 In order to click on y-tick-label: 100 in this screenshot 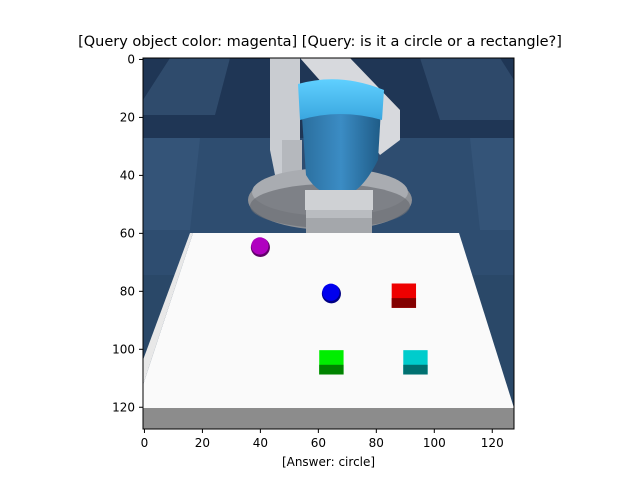, I will do `click(123, 349)`.